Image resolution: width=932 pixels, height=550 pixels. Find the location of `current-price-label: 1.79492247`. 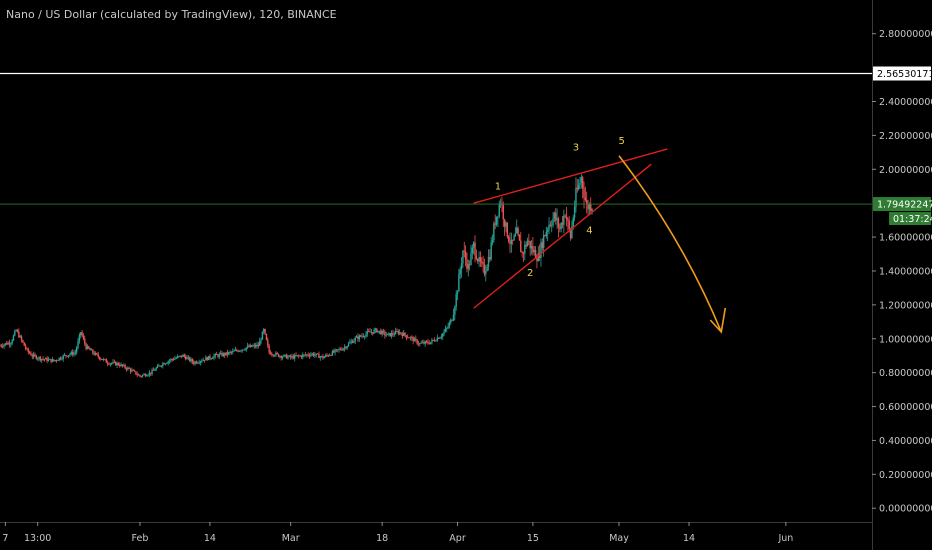

current-price-label: 1.79492247 is located at coordinates (904, 205).